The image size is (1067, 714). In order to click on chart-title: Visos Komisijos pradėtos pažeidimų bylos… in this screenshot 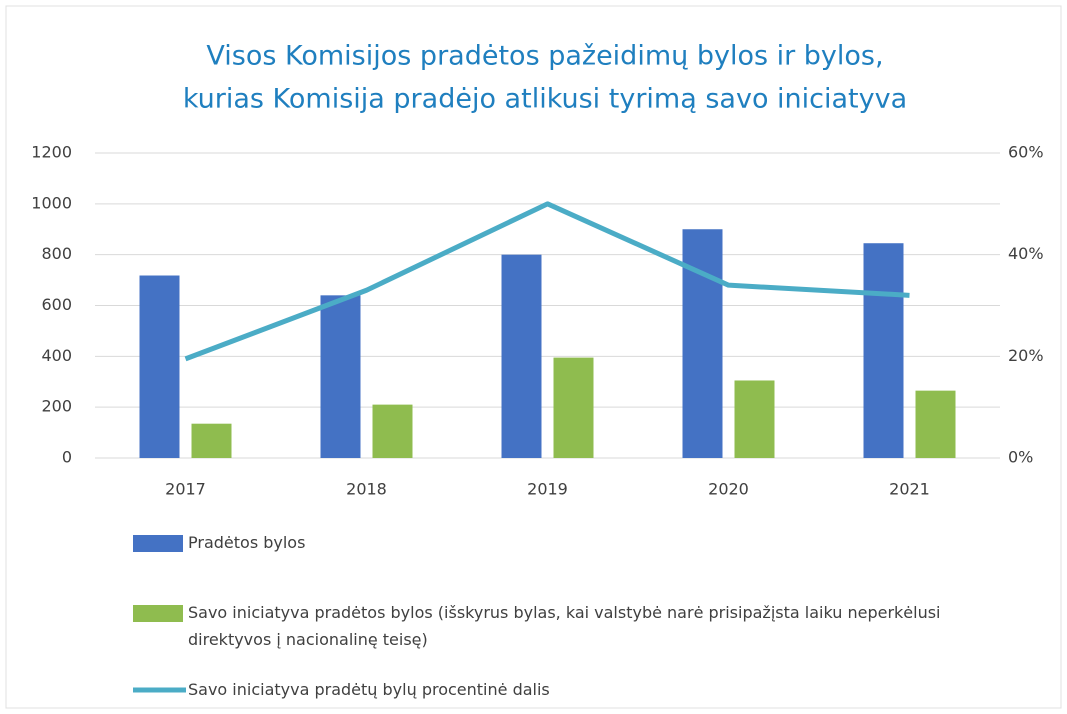, I will do `click(544, 56)`.